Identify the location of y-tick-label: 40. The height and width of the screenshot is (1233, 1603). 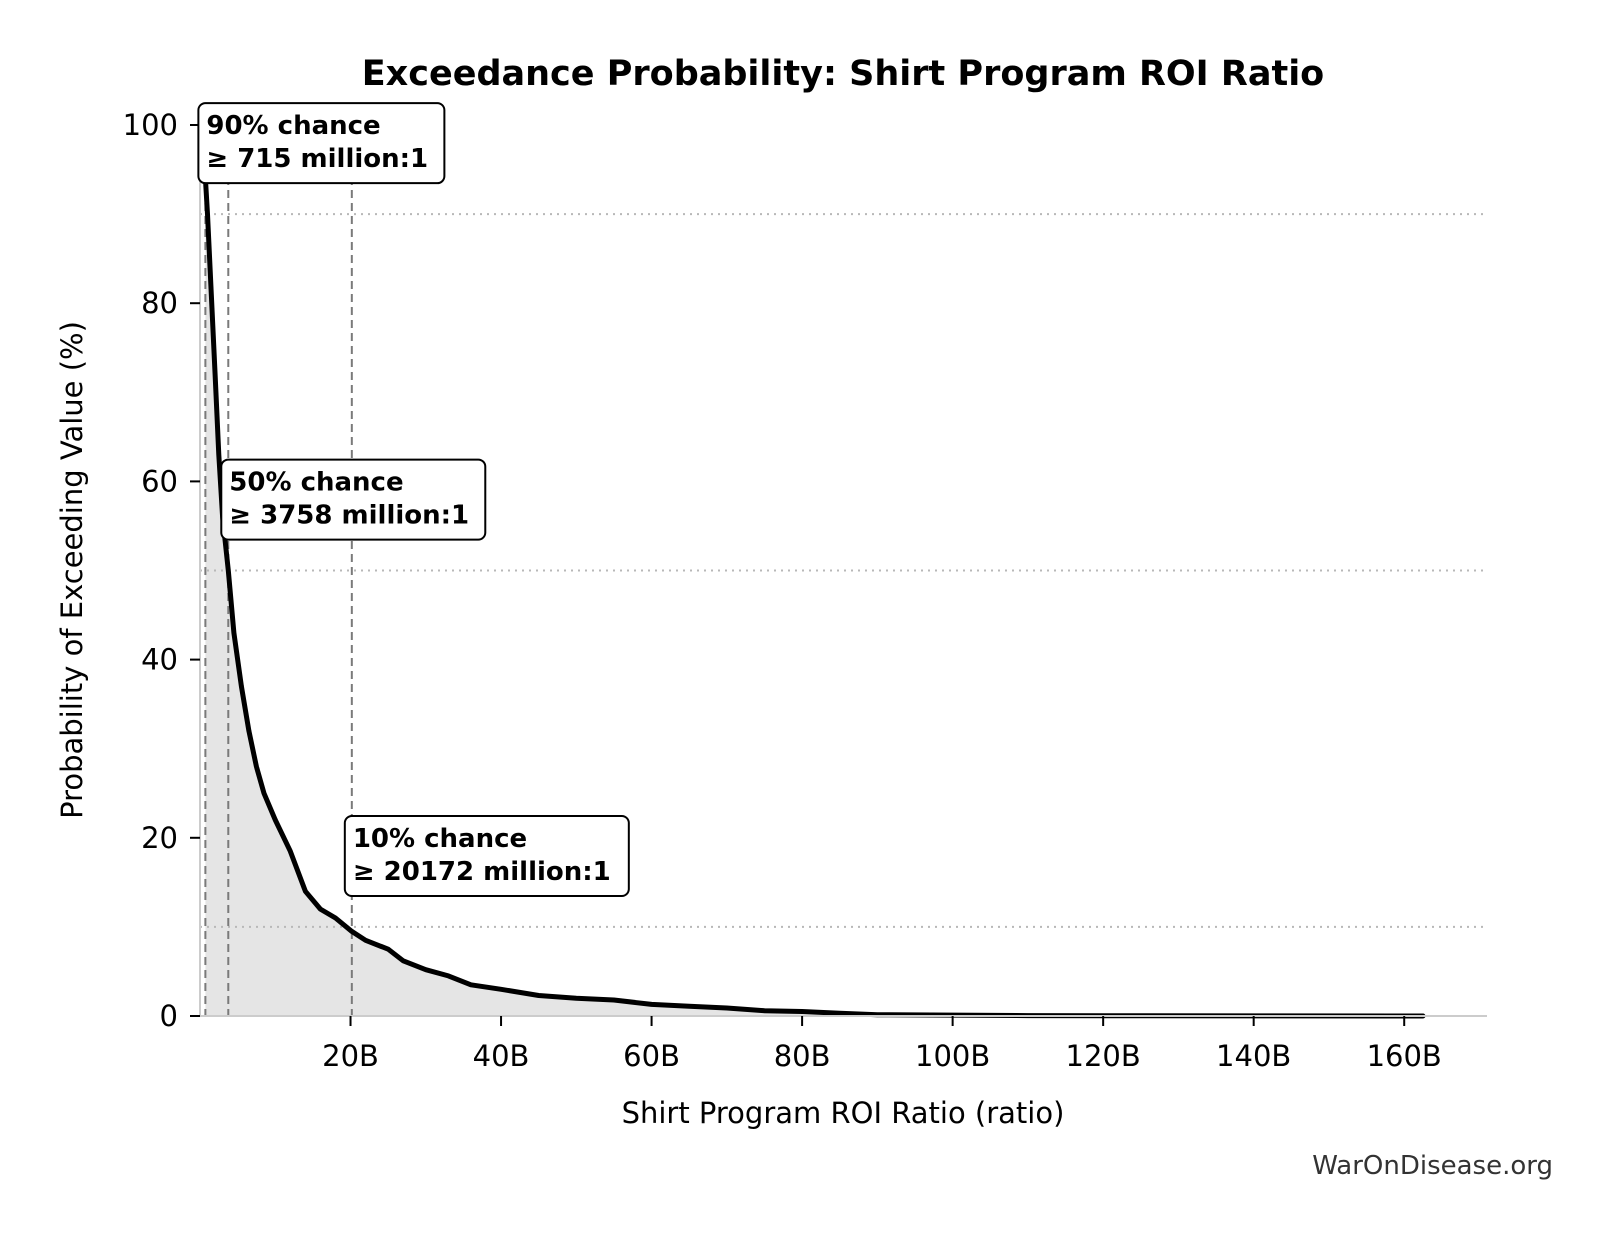
(159, 660).